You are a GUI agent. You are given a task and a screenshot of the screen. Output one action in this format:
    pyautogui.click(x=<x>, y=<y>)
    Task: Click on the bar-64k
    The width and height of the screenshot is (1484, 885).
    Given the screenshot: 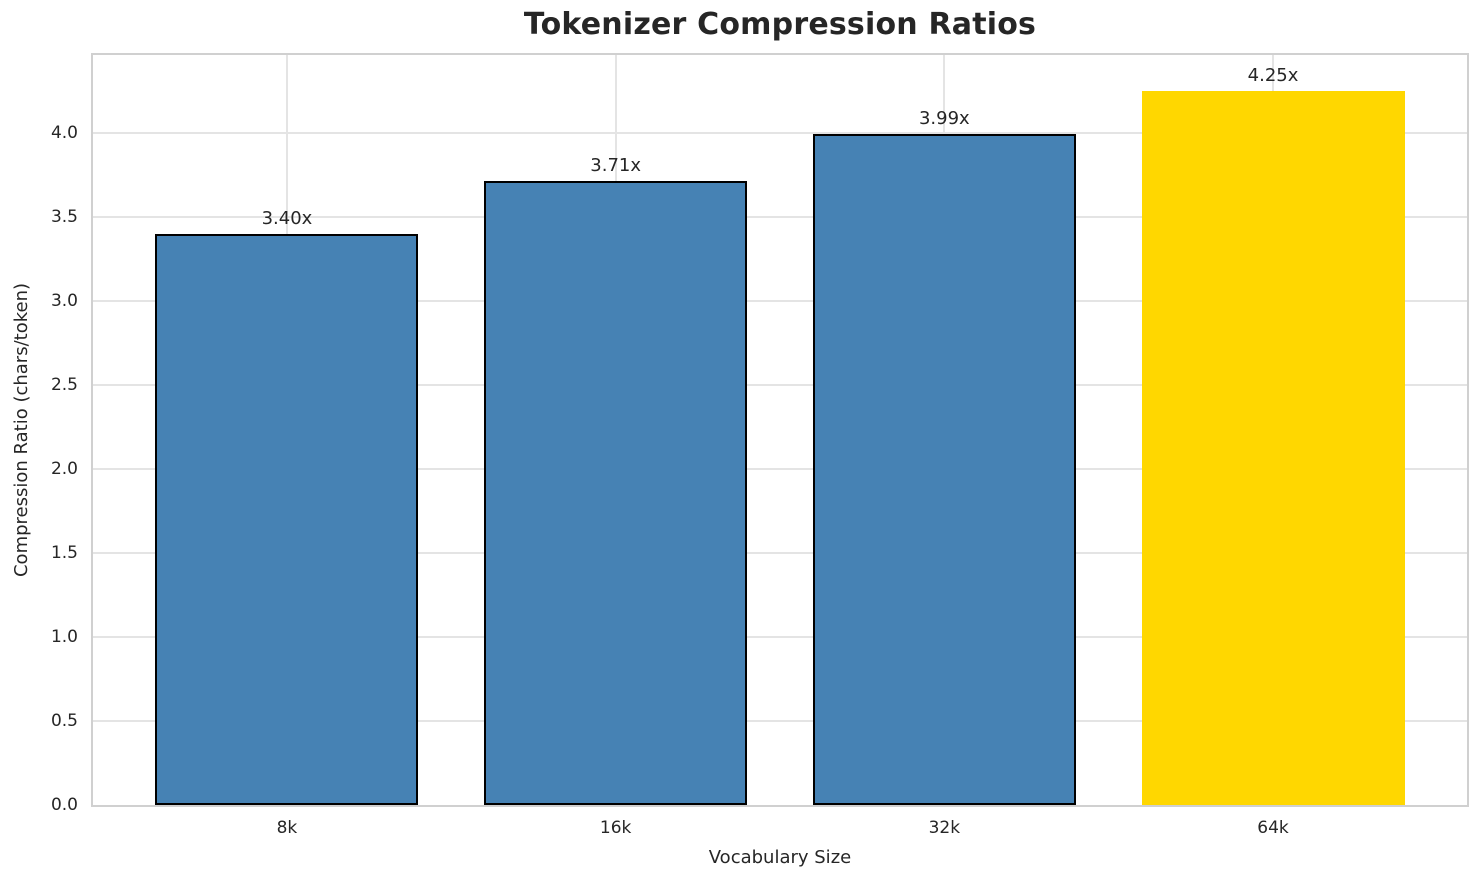 What is the action you would take?
    pyautogui.click(x=1273, y=447)
    